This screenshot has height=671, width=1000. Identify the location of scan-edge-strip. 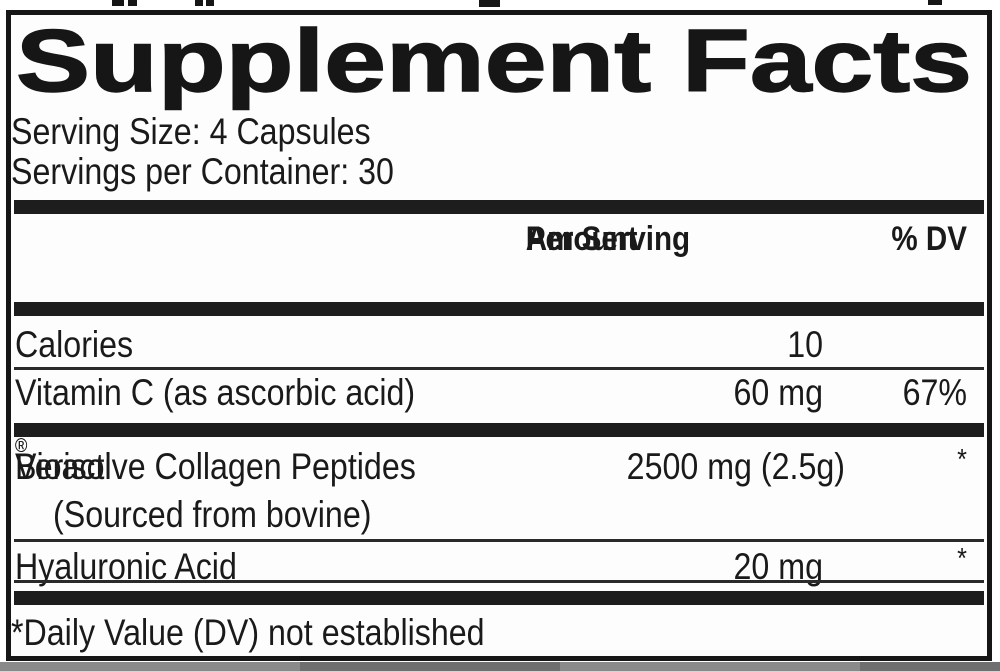
(500, 666).